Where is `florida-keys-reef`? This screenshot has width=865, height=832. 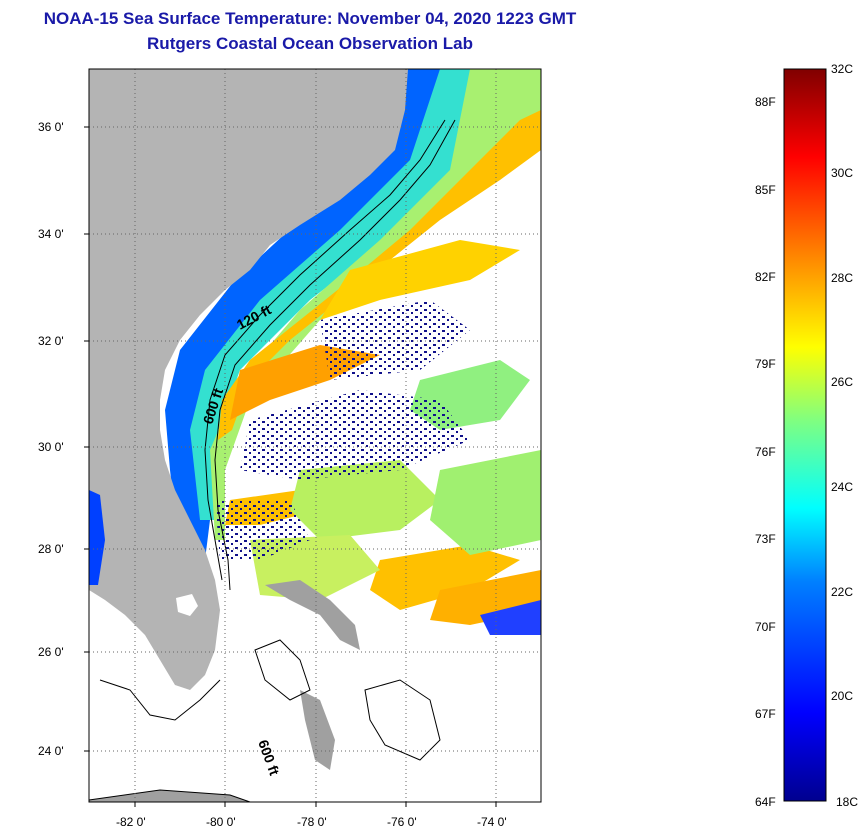
florida-keys-reef is located at coordinates (160, 700).